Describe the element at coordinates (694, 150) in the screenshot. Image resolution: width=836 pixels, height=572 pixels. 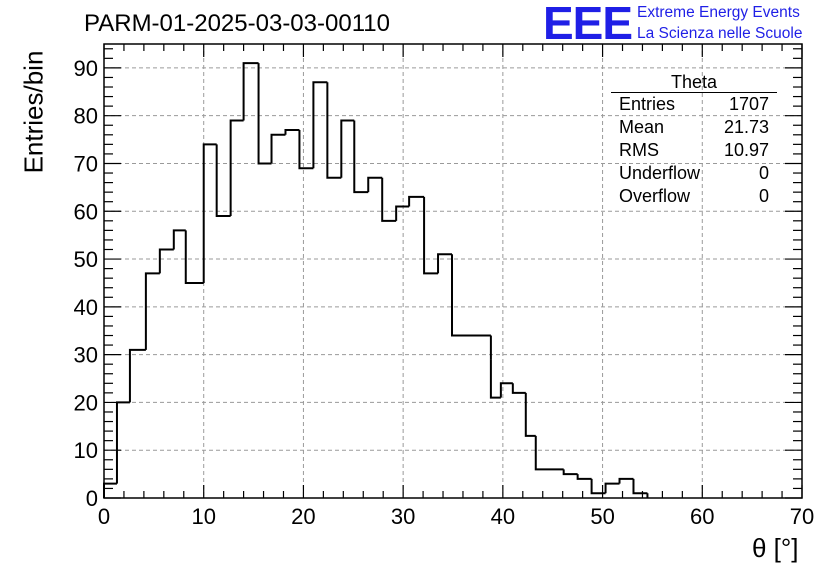
I see `stats-row-rms: RMS 10.97` at that location.